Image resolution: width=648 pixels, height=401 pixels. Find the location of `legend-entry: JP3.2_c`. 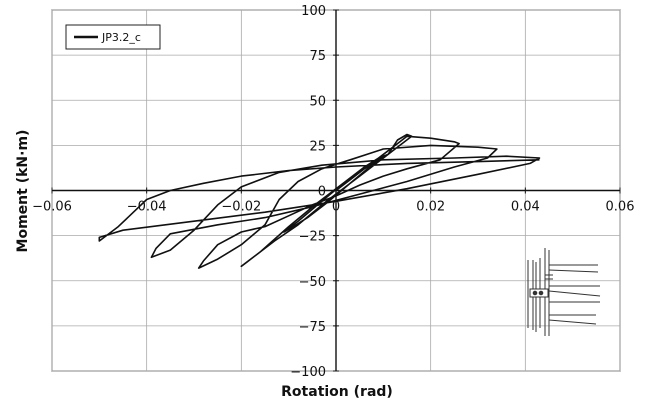

legend-entry: JP3.2_c is located at coordinates (121, 37).